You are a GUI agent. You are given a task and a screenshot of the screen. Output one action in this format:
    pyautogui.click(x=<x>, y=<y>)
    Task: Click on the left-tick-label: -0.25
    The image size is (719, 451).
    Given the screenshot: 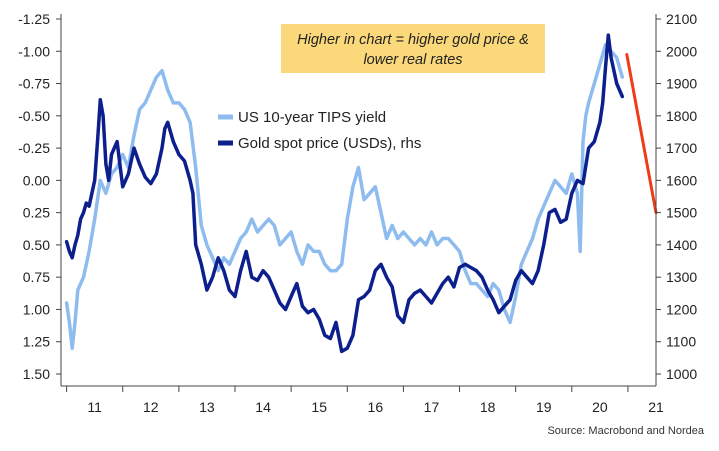 What is the action you would take?
    pyautogui.click(x=34, y=148)
    